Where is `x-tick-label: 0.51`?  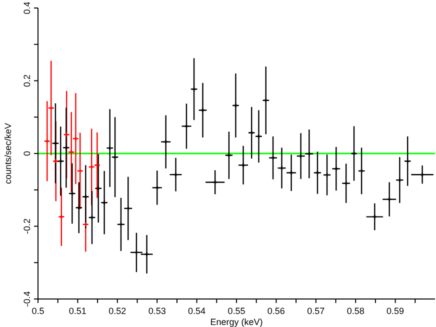
x-tick-label: 0.51 is located at coordinates (77, 311).